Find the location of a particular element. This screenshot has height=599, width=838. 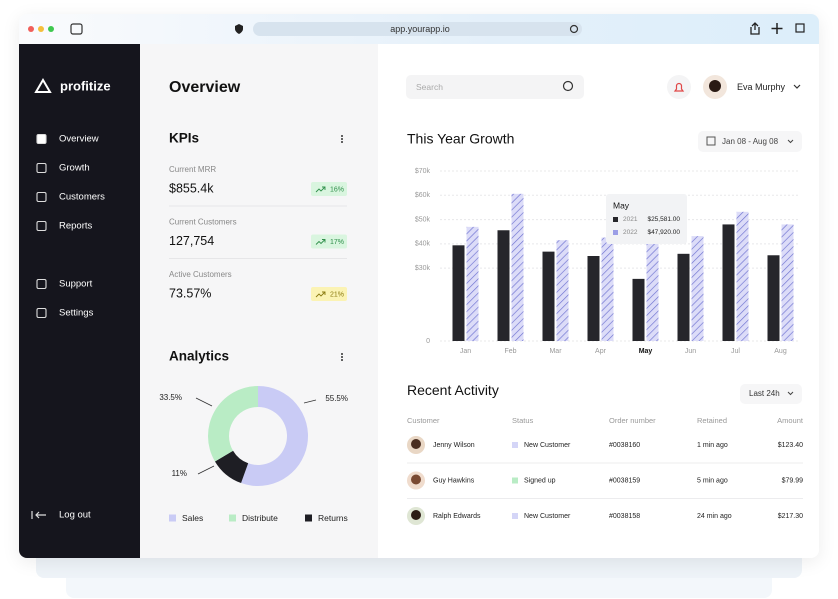

user-menu-caret is located at coordinates (797, 86).